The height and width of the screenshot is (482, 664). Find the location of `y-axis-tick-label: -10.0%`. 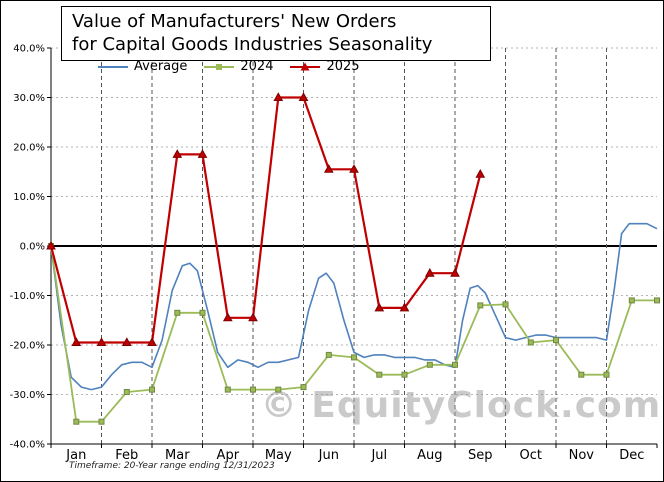

y-axis-tick-label: -10.0% is located at coordinates (27, 296).